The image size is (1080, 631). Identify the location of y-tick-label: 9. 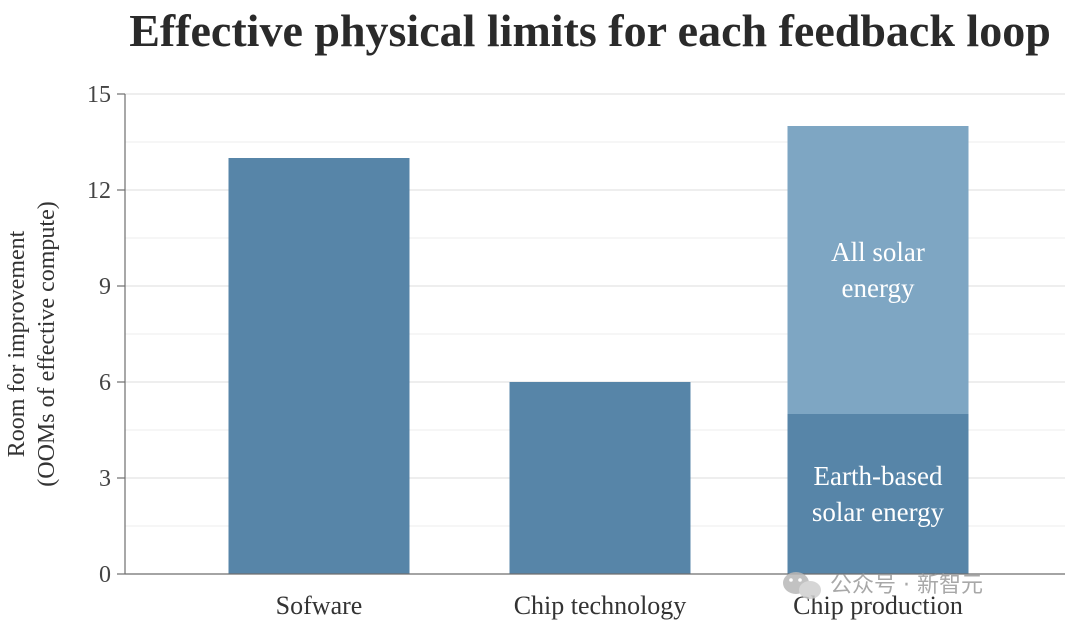
(105, 287).